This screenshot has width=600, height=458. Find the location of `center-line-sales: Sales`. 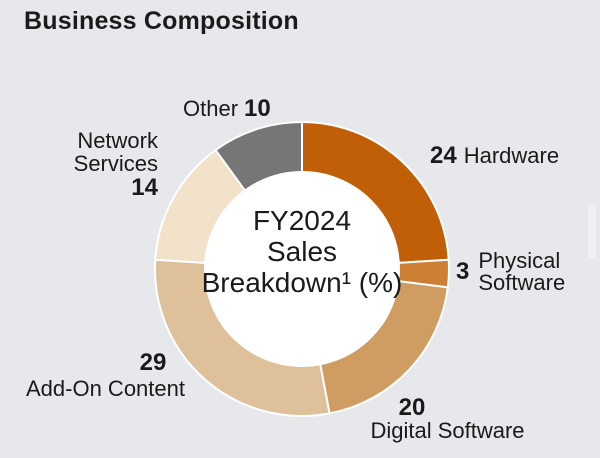

center-line-sales: Sales is located at coordinates (302, 251).